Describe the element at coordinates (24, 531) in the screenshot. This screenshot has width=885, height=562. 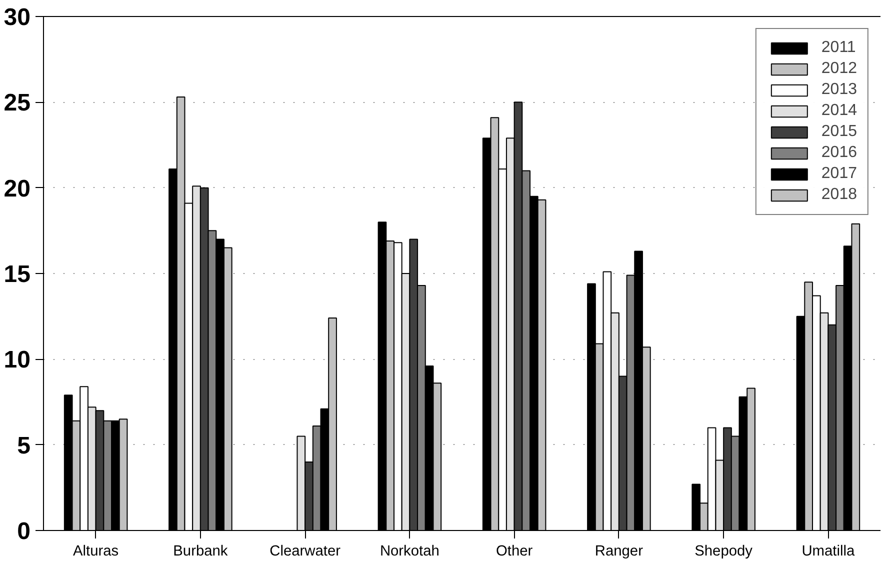
I see `y-tick-label: 0` at that location.